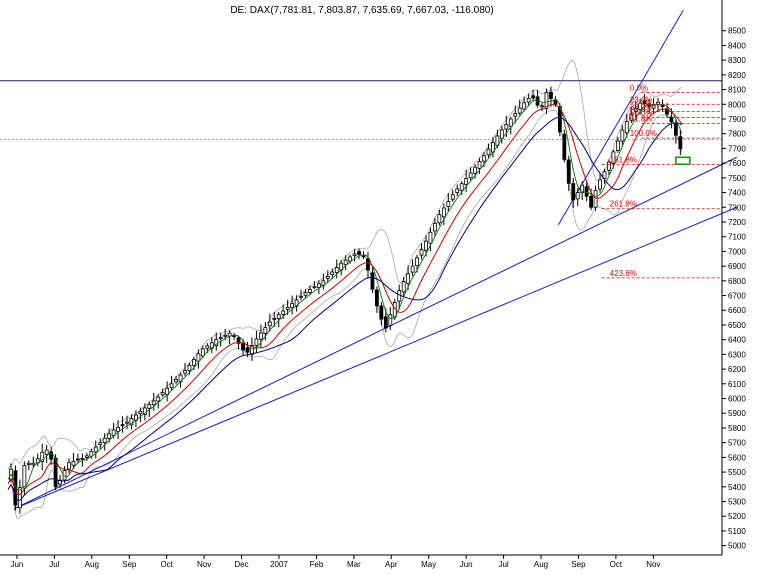 The width and height of the screenshot is (765, 575). What do you see at coordinates (737, 546) in the screenshot?
I see `y-tick-label: 5000` at bounding box center [737, 546].